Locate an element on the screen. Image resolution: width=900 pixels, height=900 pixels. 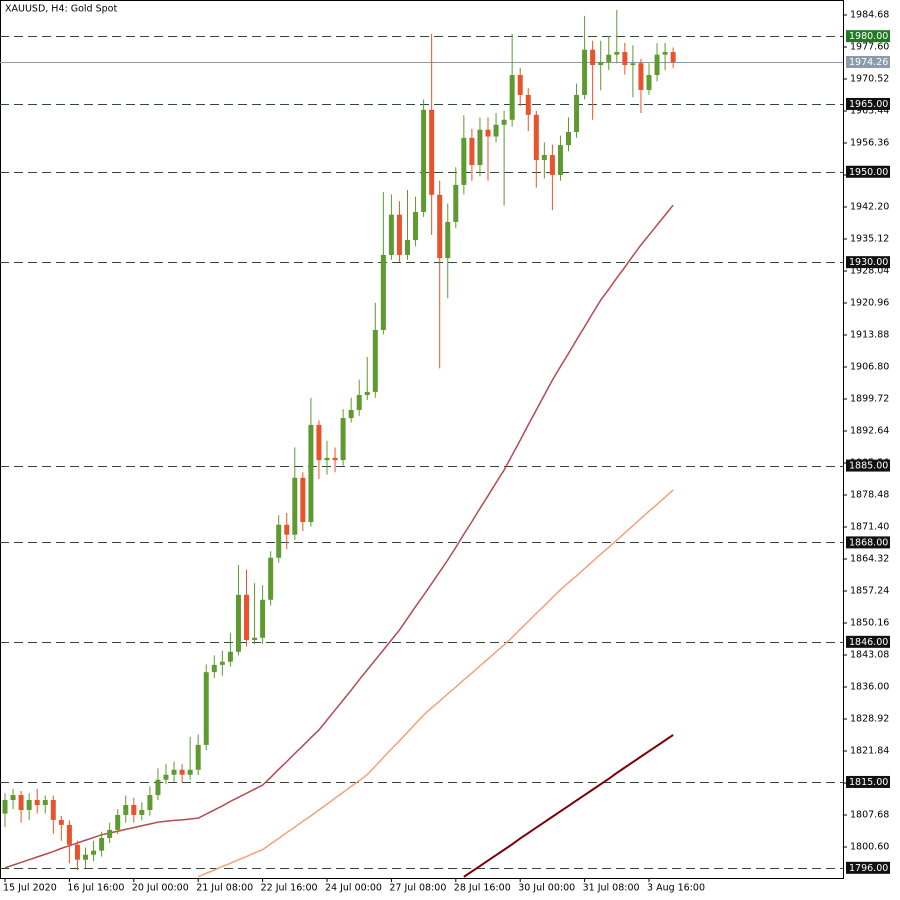
x-tick-label: 30 Jul 00:00 is located at coordinates (546, 888).